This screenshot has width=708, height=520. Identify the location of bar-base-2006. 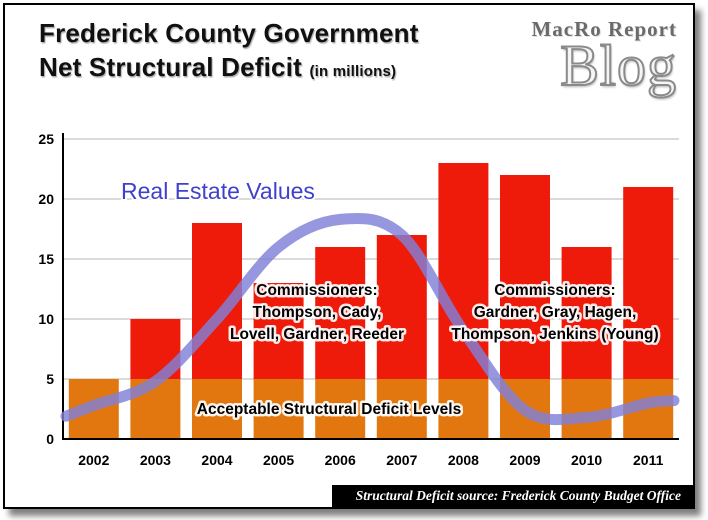
(340, 409).